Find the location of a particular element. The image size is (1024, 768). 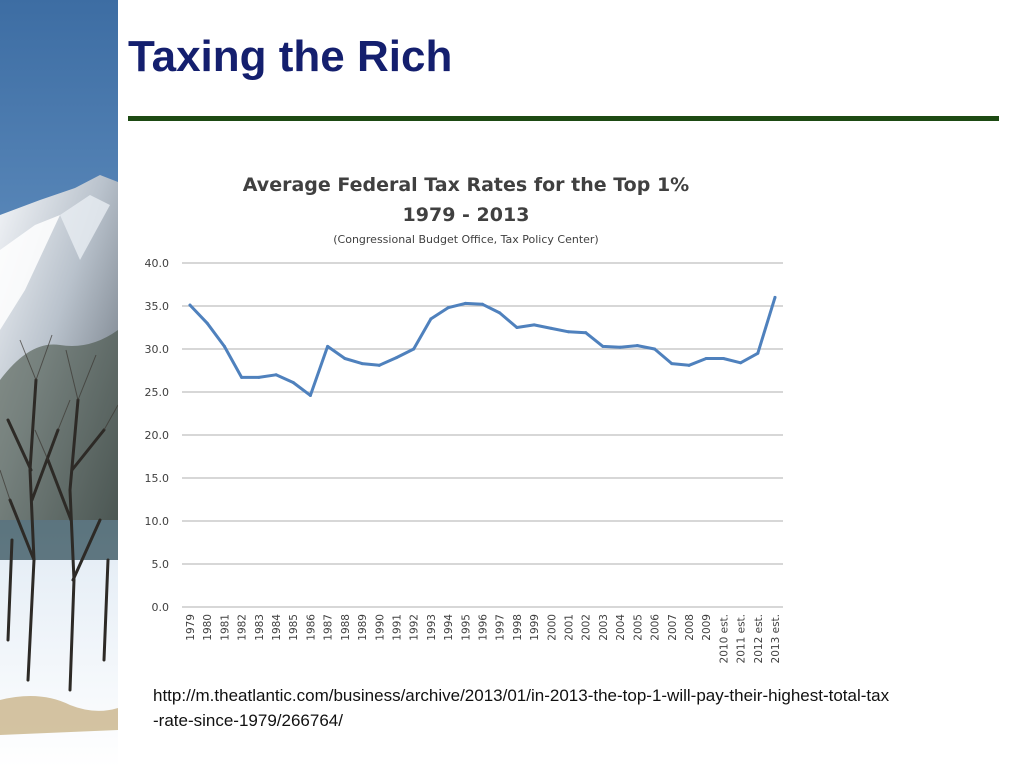

y-axis-ticks: 0.0 5.0 10.0 15.0 20.0 25.0 30.0 35.0 40.0 is located at coordinates (157, 435).